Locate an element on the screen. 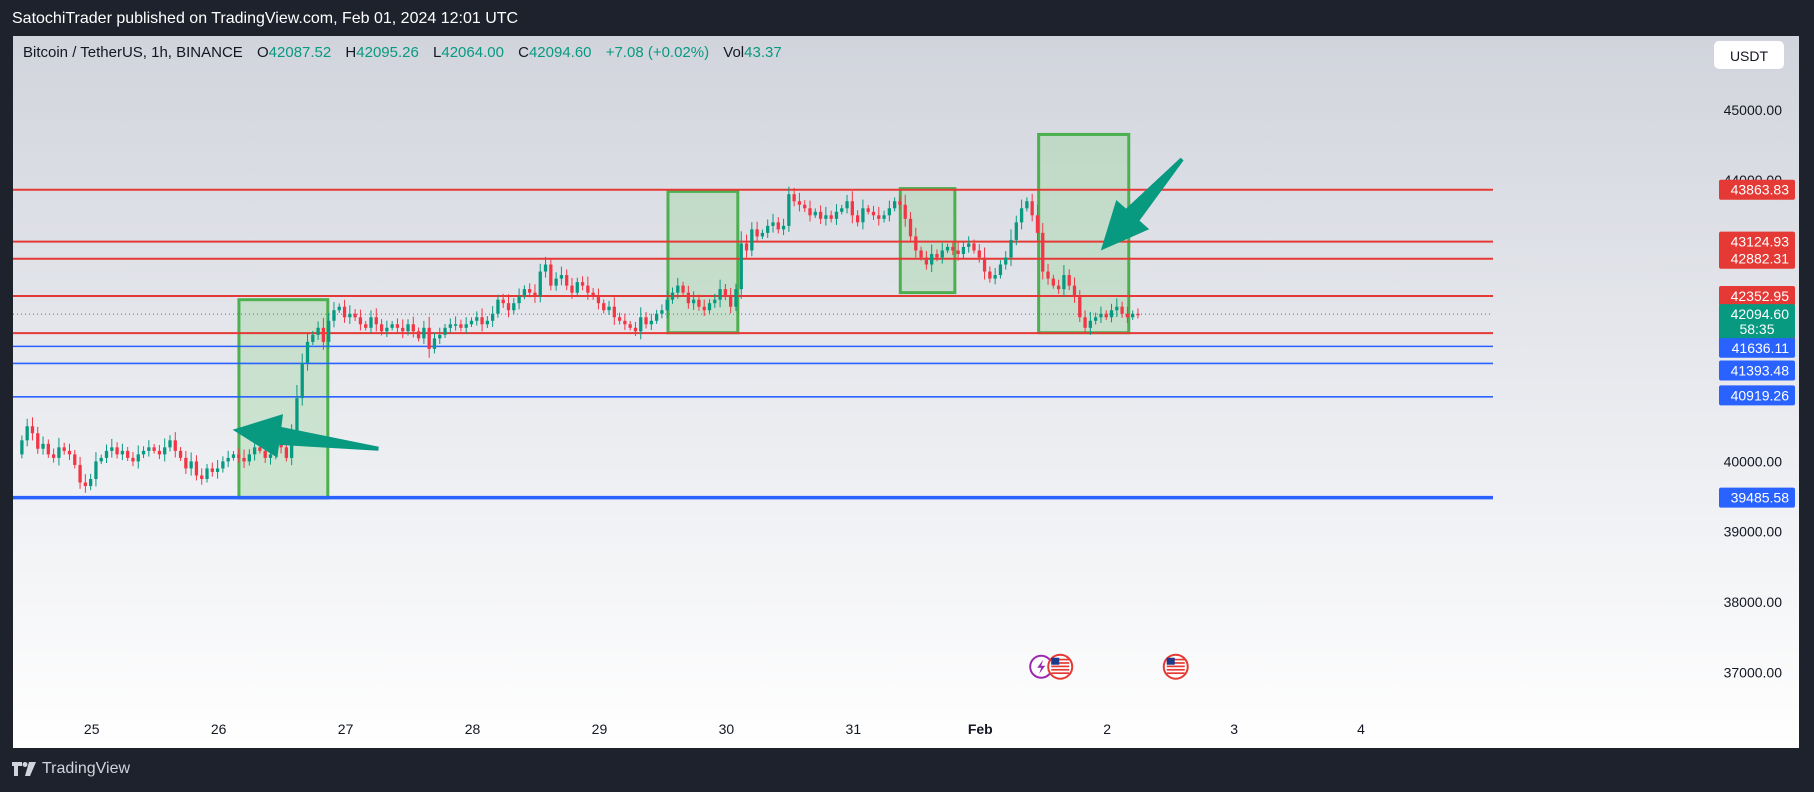  price-tag-blue: 41636.11 is located at coordinates (1757, 347).